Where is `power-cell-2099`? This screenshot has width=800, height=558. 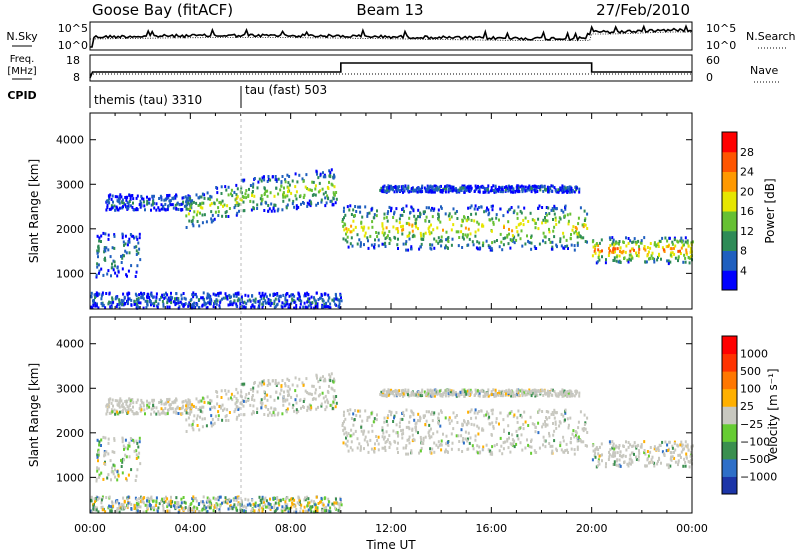 power-cell-2099 is located at coordinates (96, 306).